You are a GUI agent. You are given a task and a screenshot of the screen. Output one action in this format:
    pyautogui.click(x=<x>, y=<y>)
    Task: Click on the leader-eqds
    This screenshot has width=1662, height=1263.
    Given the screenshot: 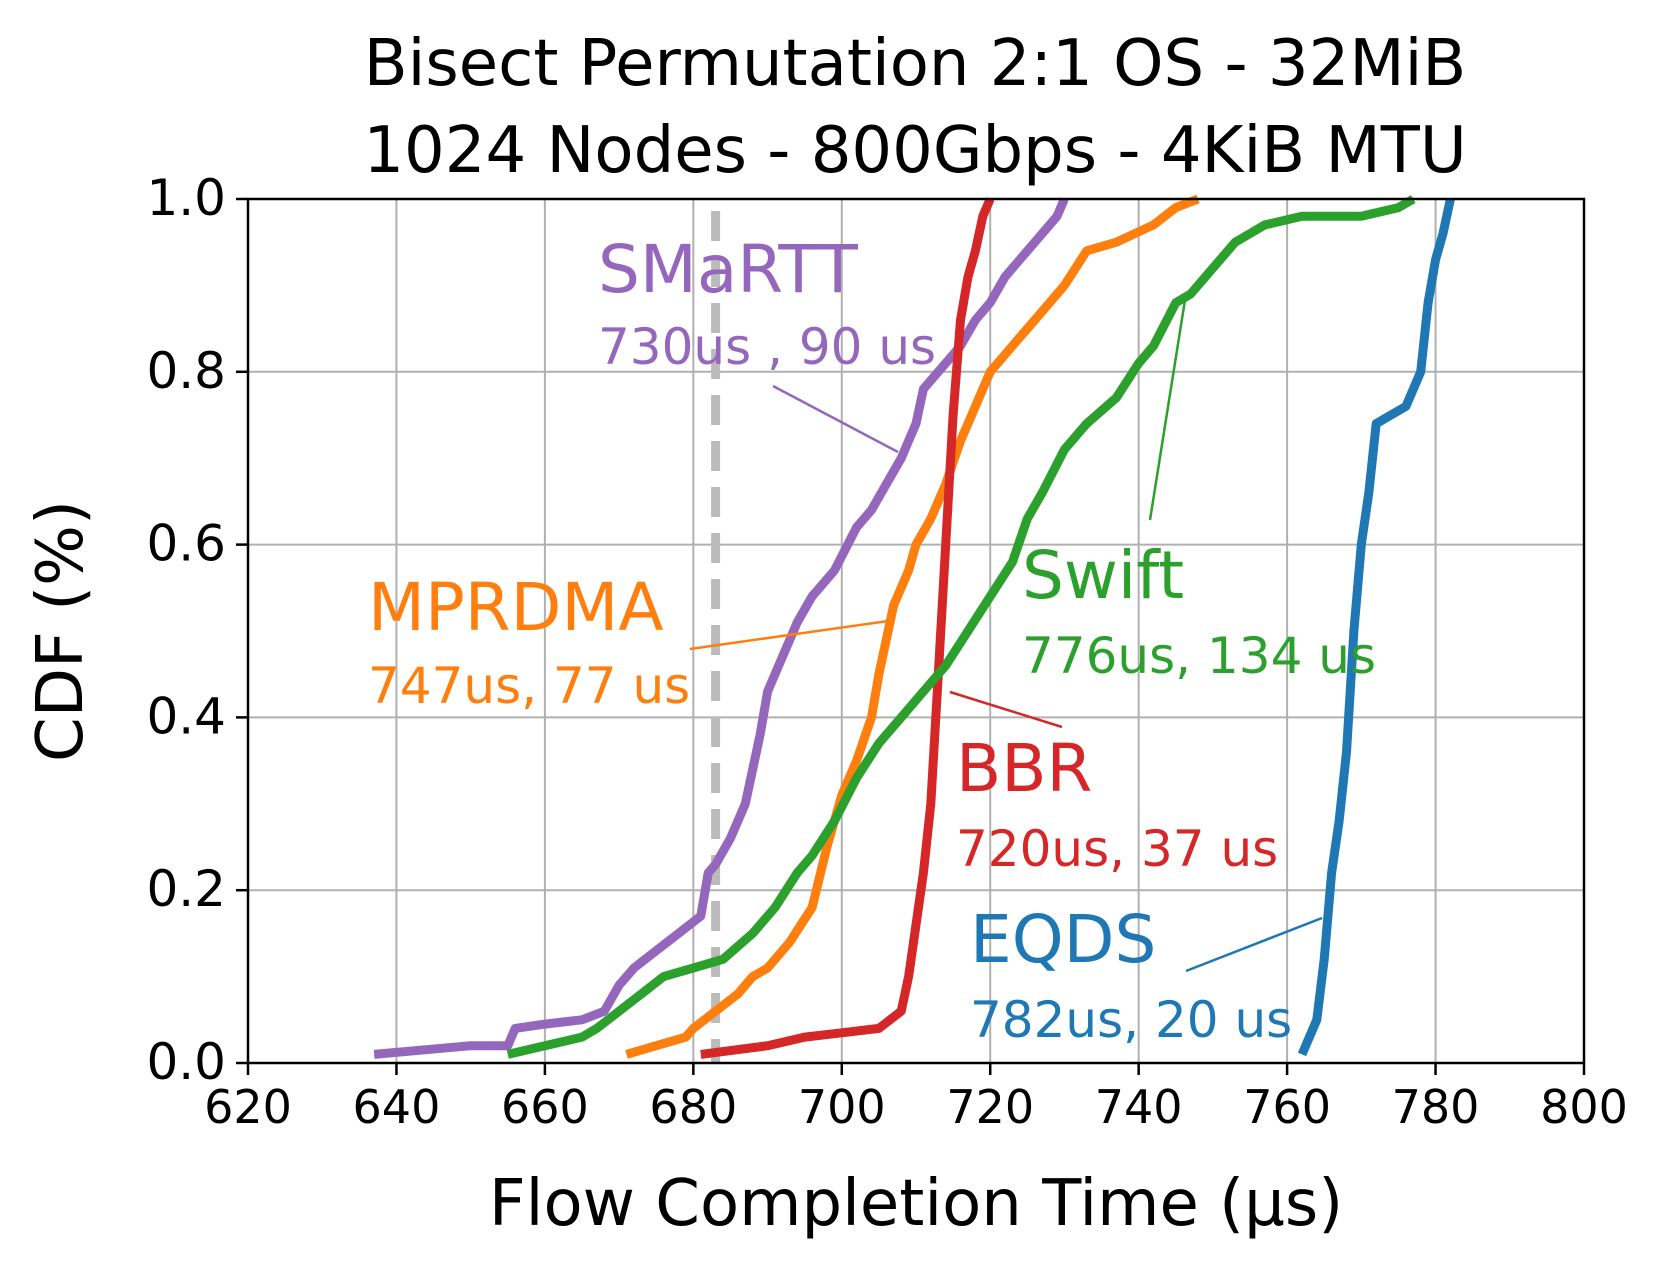 What is the action you would take?
    pyautogui.click(x=1254, y=944)
    